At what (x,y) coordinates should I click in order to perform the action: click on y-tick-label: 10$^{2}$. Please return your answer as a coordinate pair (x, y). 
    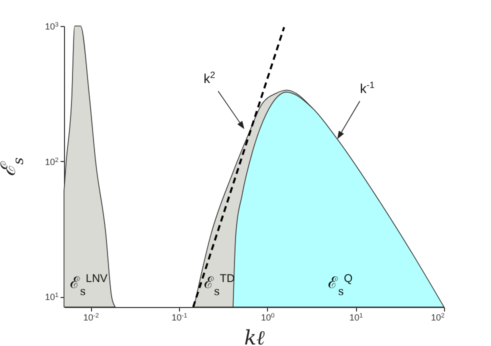
    Looking at the image, I should click on (51, 161).